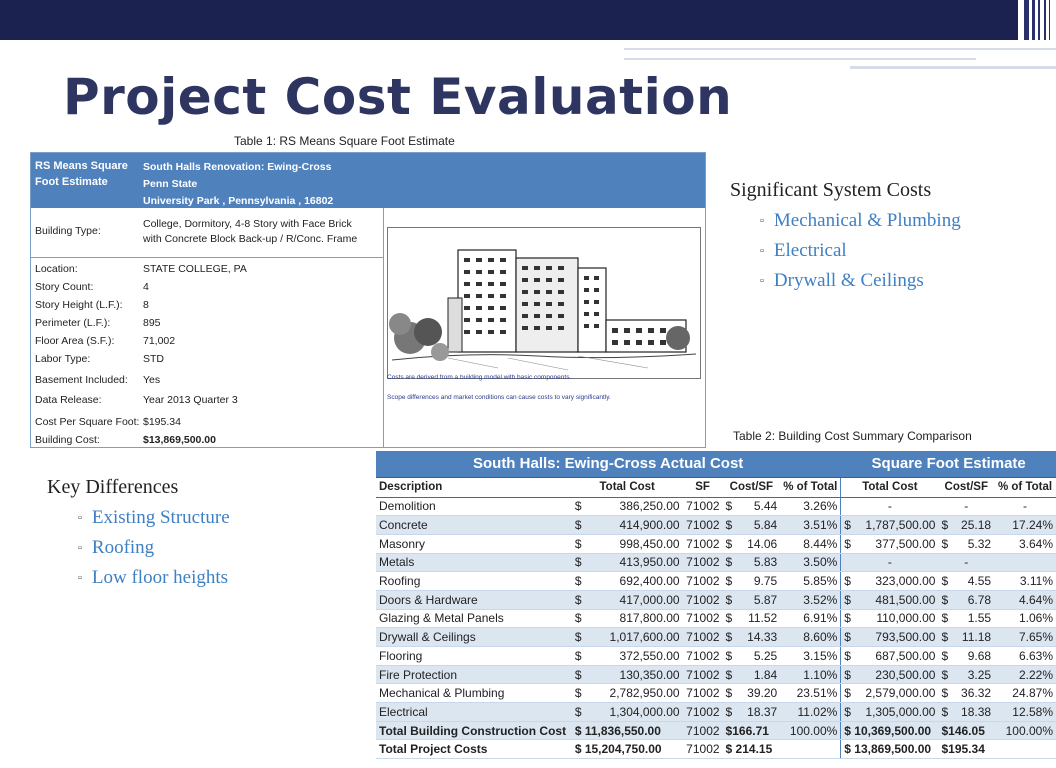  Describe the element at coordinates (979, 655) in the screenshot. I see `cell-value: 9.68` at that location.